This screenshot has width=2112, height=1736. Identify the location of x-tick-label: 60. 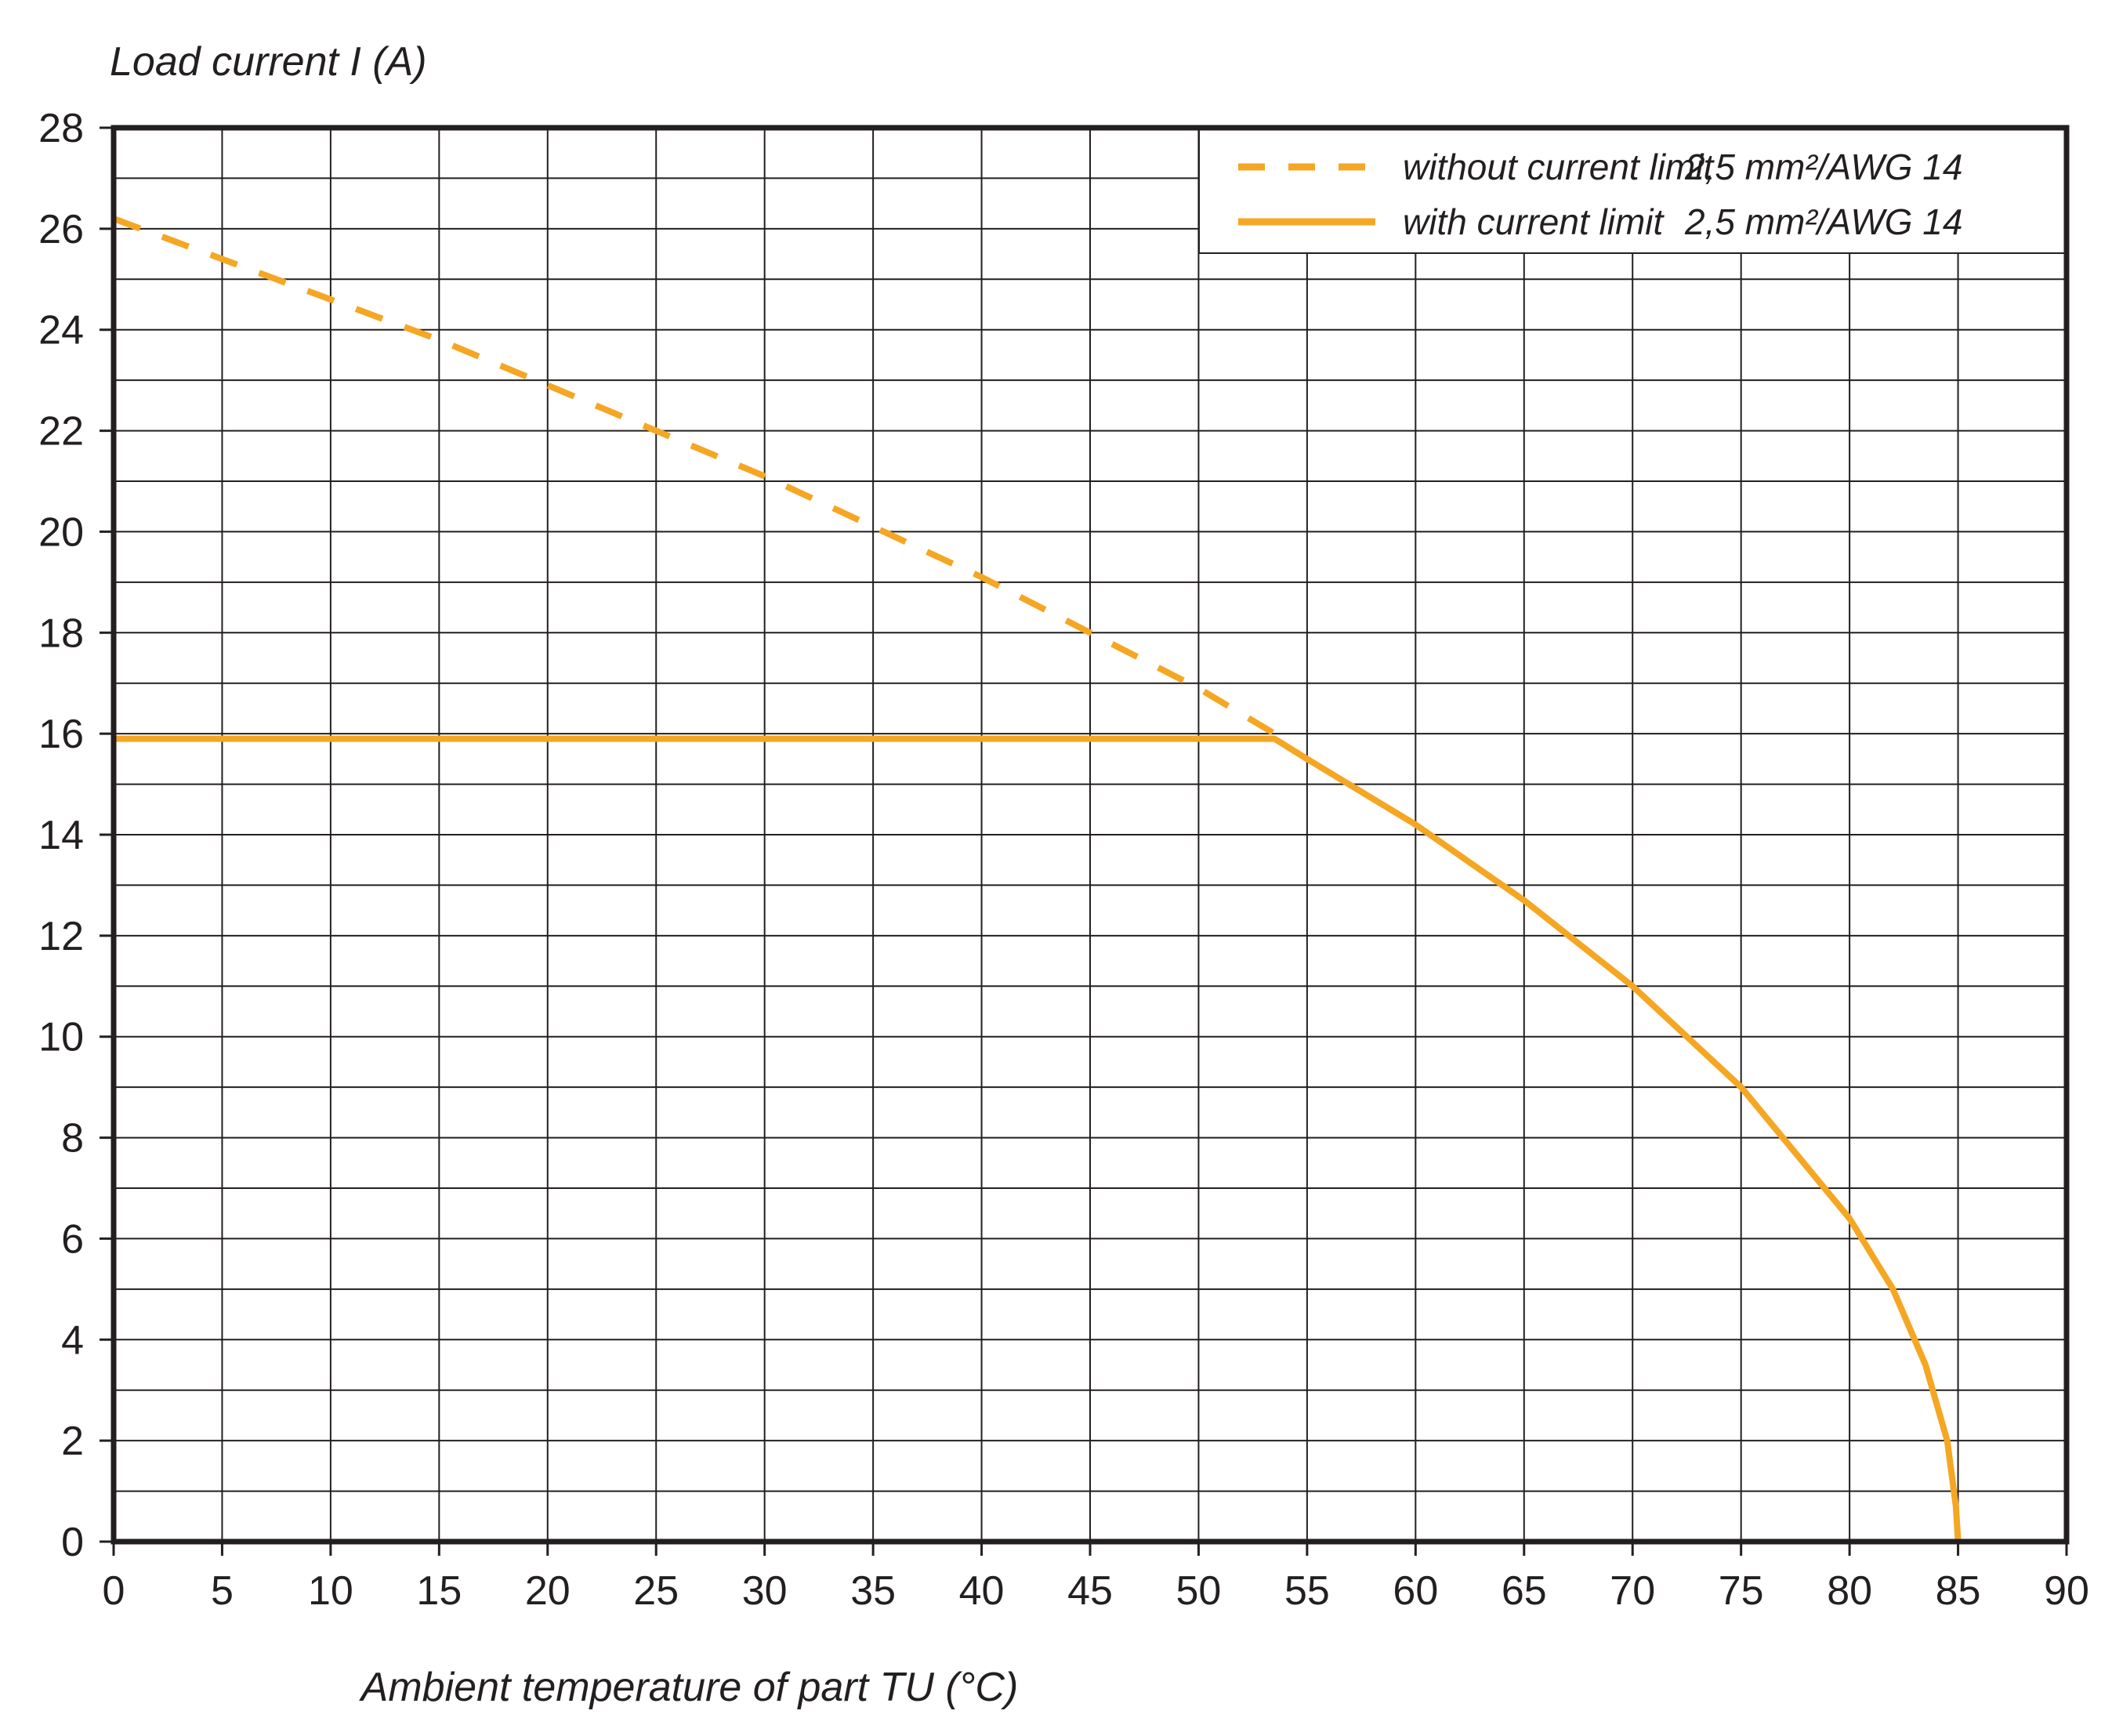
(1415, 1591).